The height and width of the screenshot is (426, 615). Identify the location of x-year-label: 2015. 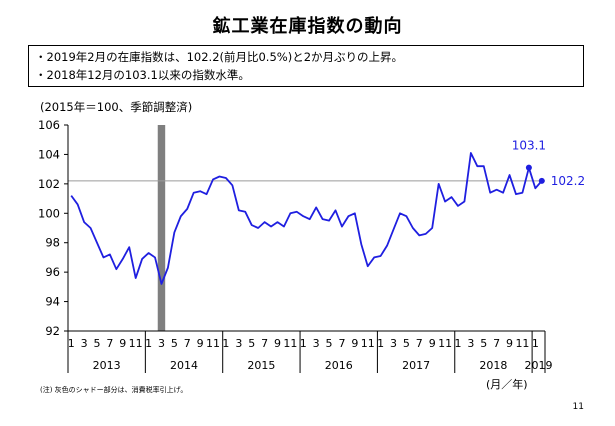
(261, 365).